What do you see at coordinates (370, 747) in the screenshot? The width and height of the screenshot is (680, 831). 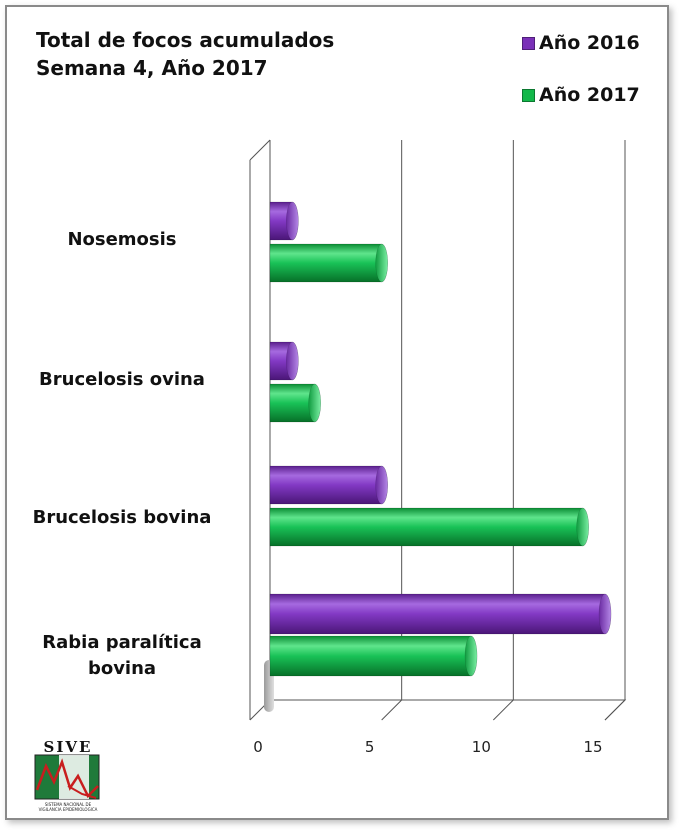 I see `x-tick-label-5: 5` at bounding box center [370, 747].